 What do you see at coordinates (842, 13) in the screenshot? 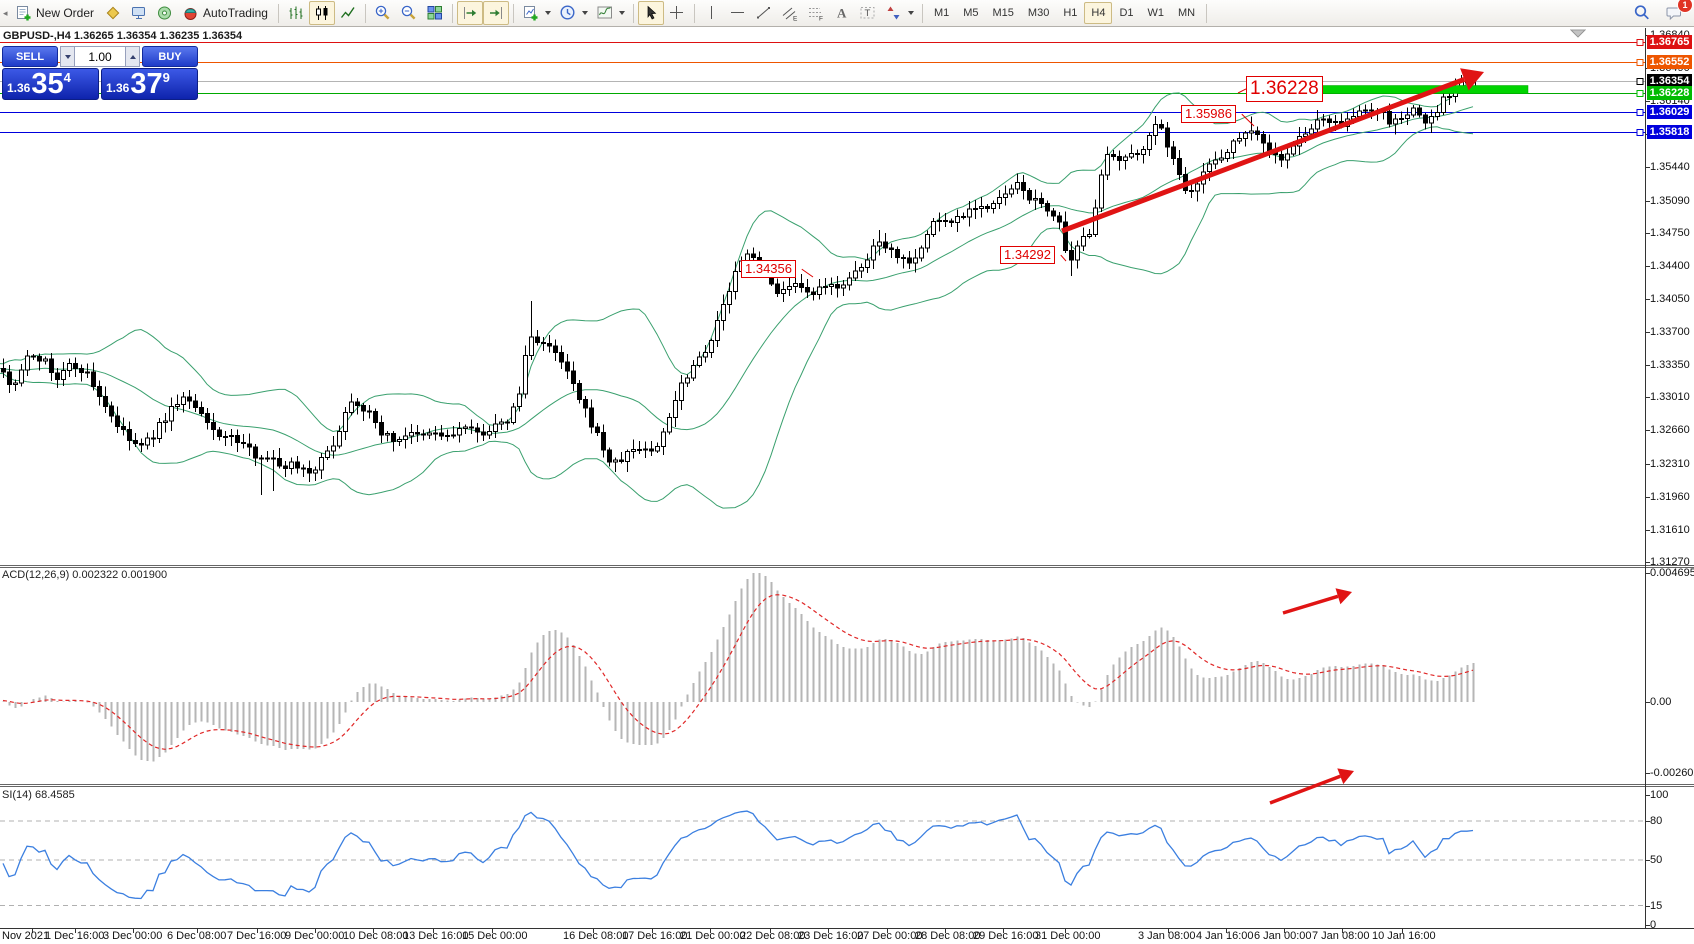
I see `text-button: A` at bounding box center [842, 13].